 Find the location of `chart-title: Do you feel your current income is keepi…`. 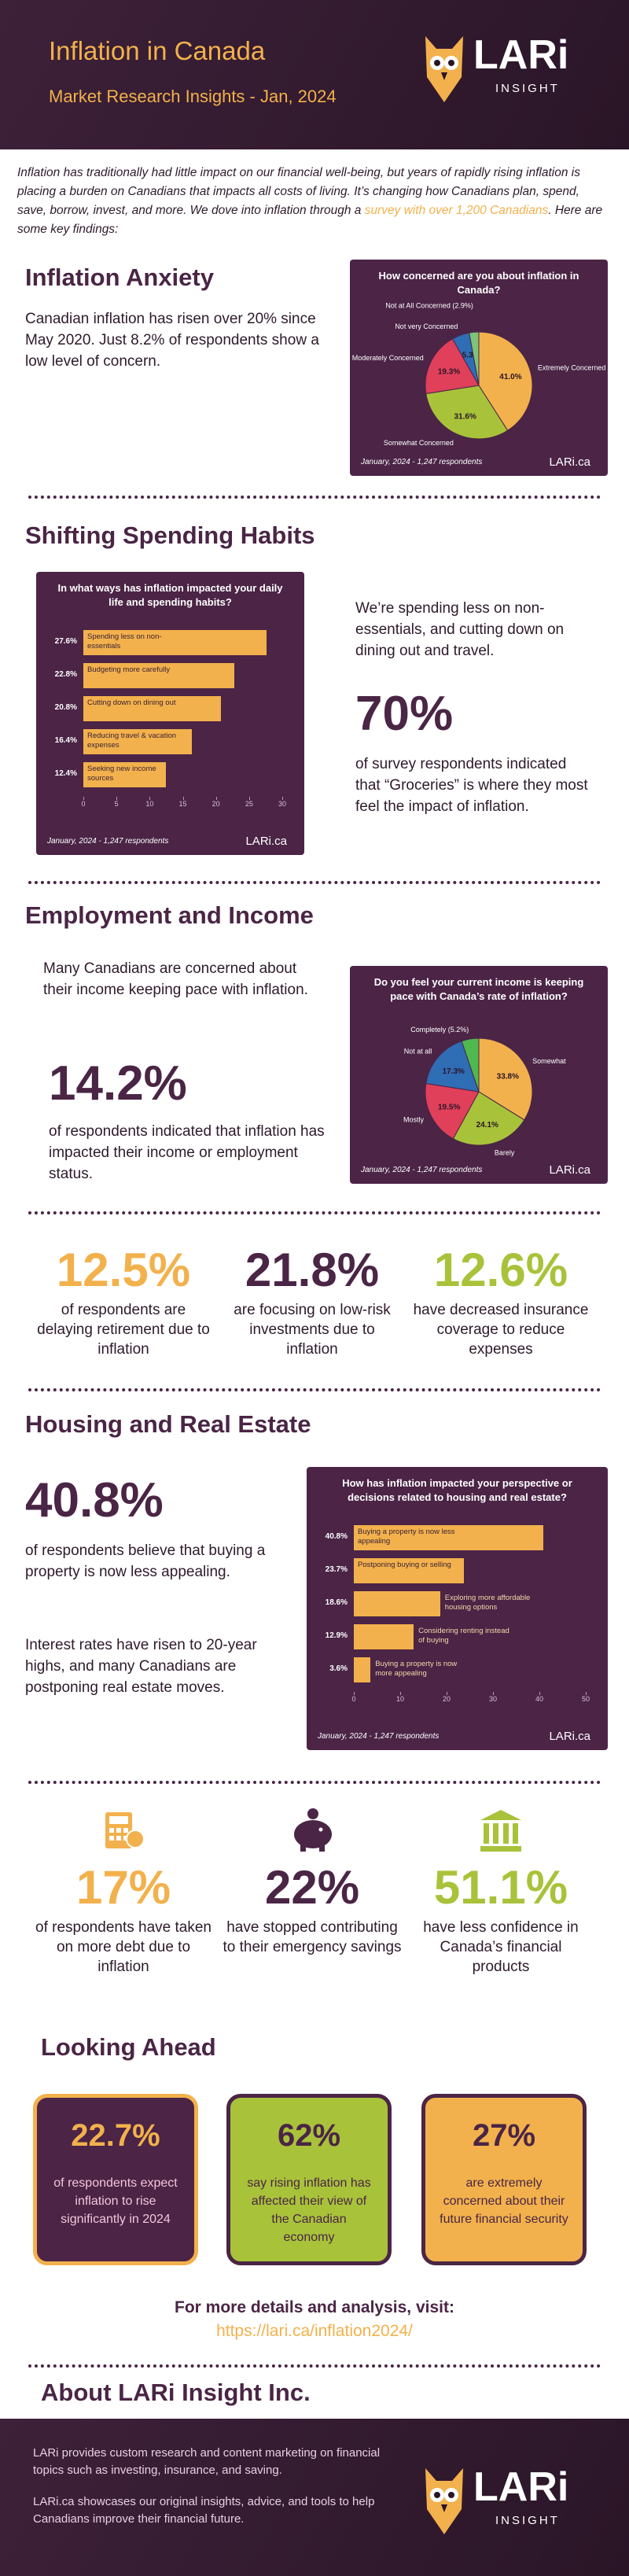

chart-title: Do you feel your current income is keepi… is located at coordinates (478, 989).